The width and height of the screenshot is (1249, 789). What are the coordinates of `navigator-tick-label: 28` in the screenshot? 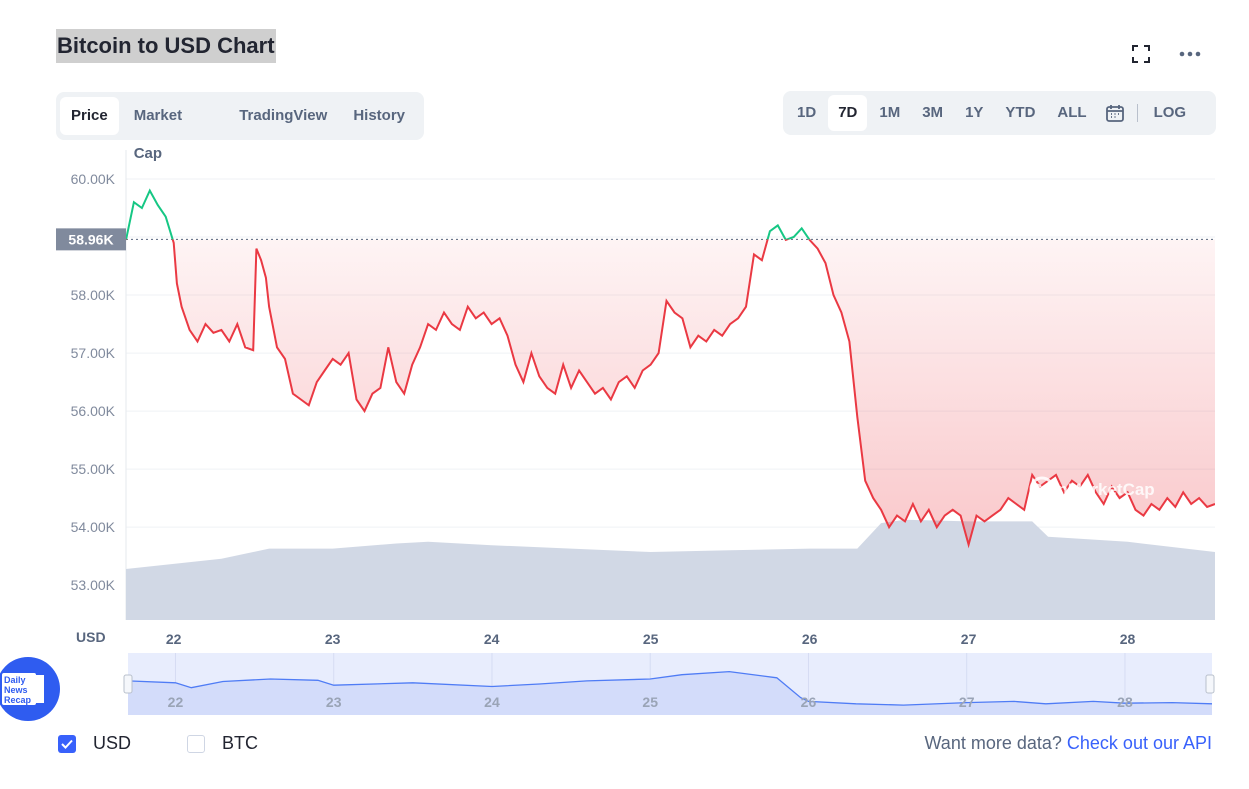 It's located at (1125, 702).